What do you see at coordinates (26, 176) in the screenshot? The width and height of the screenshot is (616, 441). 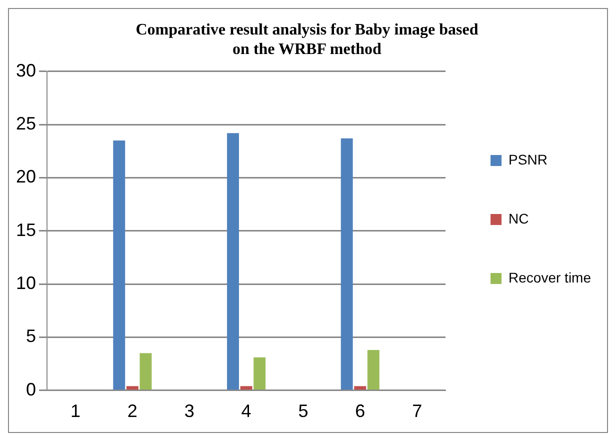 I see `y-tick-label: 20` at bounding box center [26, 176].